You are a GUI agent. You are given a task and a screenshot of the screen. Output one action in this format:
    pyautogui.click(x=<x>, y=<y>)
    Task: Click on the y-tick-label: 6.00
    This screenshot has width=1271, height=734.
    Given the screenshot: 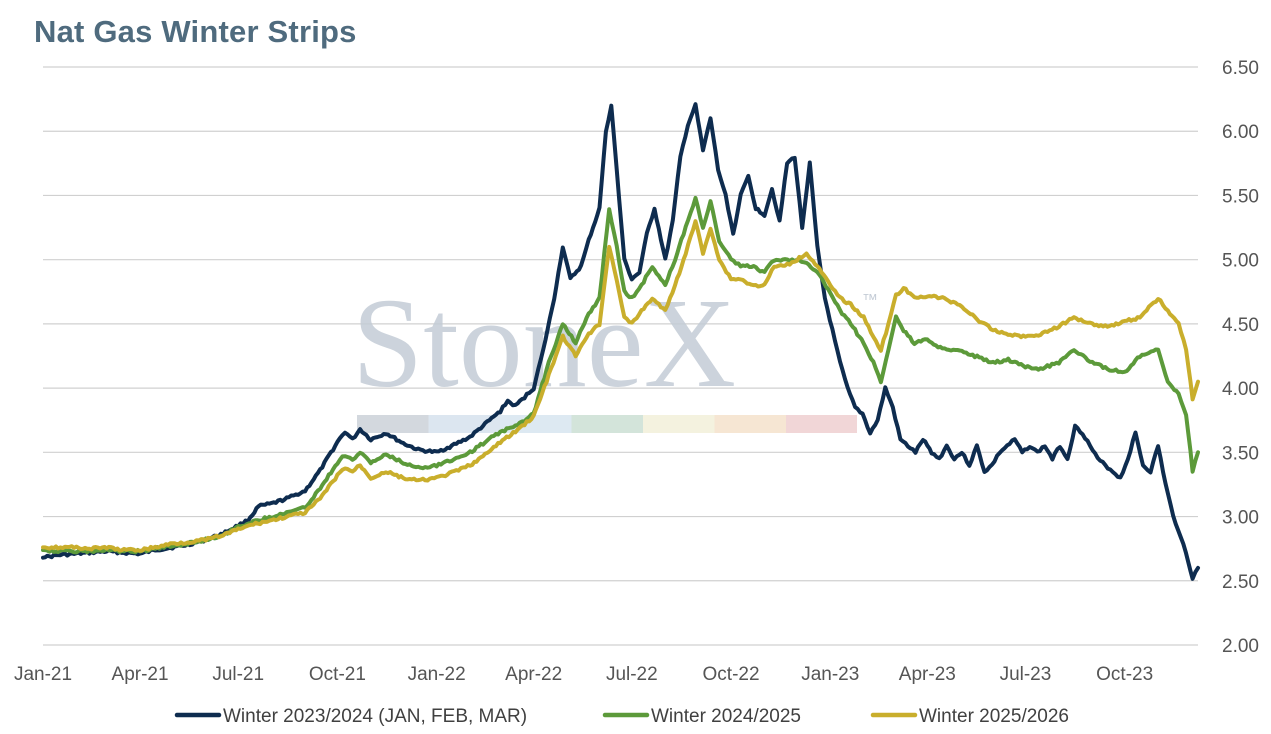 What is the action you would take?
    pyautogui.click(x=1240, y=132)
    